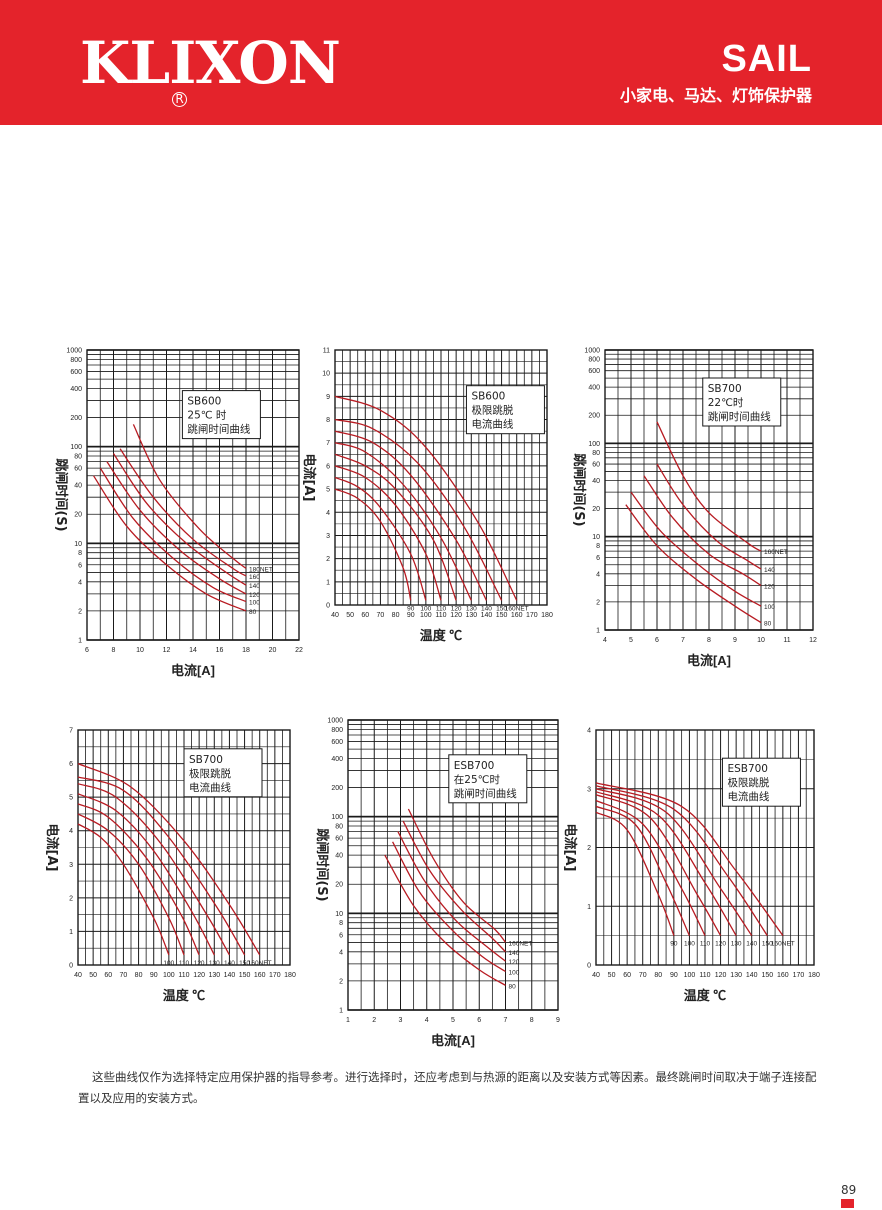 The width and height of the screenshot is (882, 1210). Describe the element at coordinates (71, 966) in the screenshot. I see `y-tick-label: 0` at that location.